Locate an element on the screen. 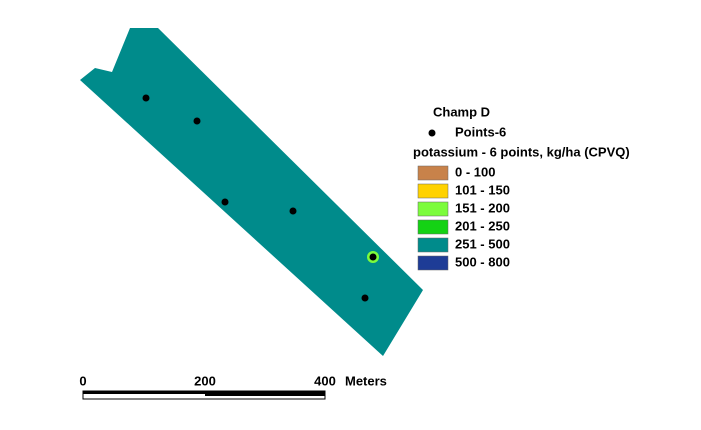  legend-class-label: 151 - 200 is located at coordinates (482, 207).